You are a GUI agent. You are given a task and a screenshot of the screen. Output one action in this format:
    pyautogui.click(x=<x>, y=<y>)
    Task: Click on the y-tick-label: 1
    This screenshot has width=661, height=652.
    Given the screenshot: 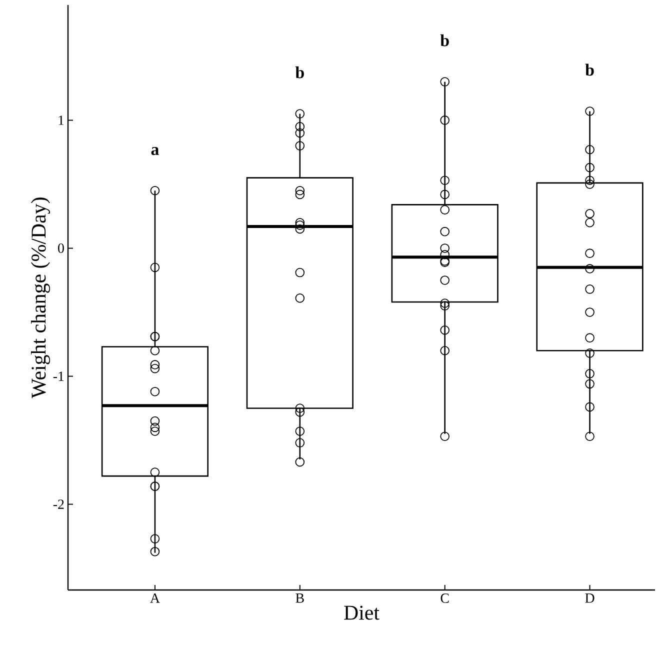 What is the action you would take?
    pyautogui.click(x=61, y=120)
    